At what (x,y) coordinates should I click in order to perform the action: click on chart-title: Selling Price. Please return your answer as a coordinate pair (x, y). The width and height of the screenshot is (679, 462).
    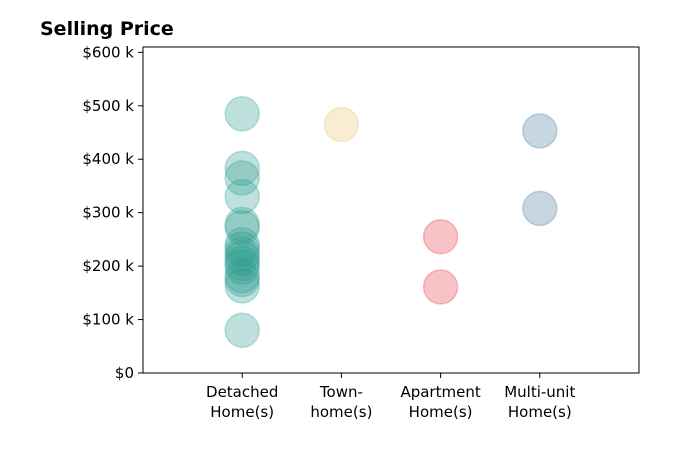
    Looking at the image, I should click on (107, 29).